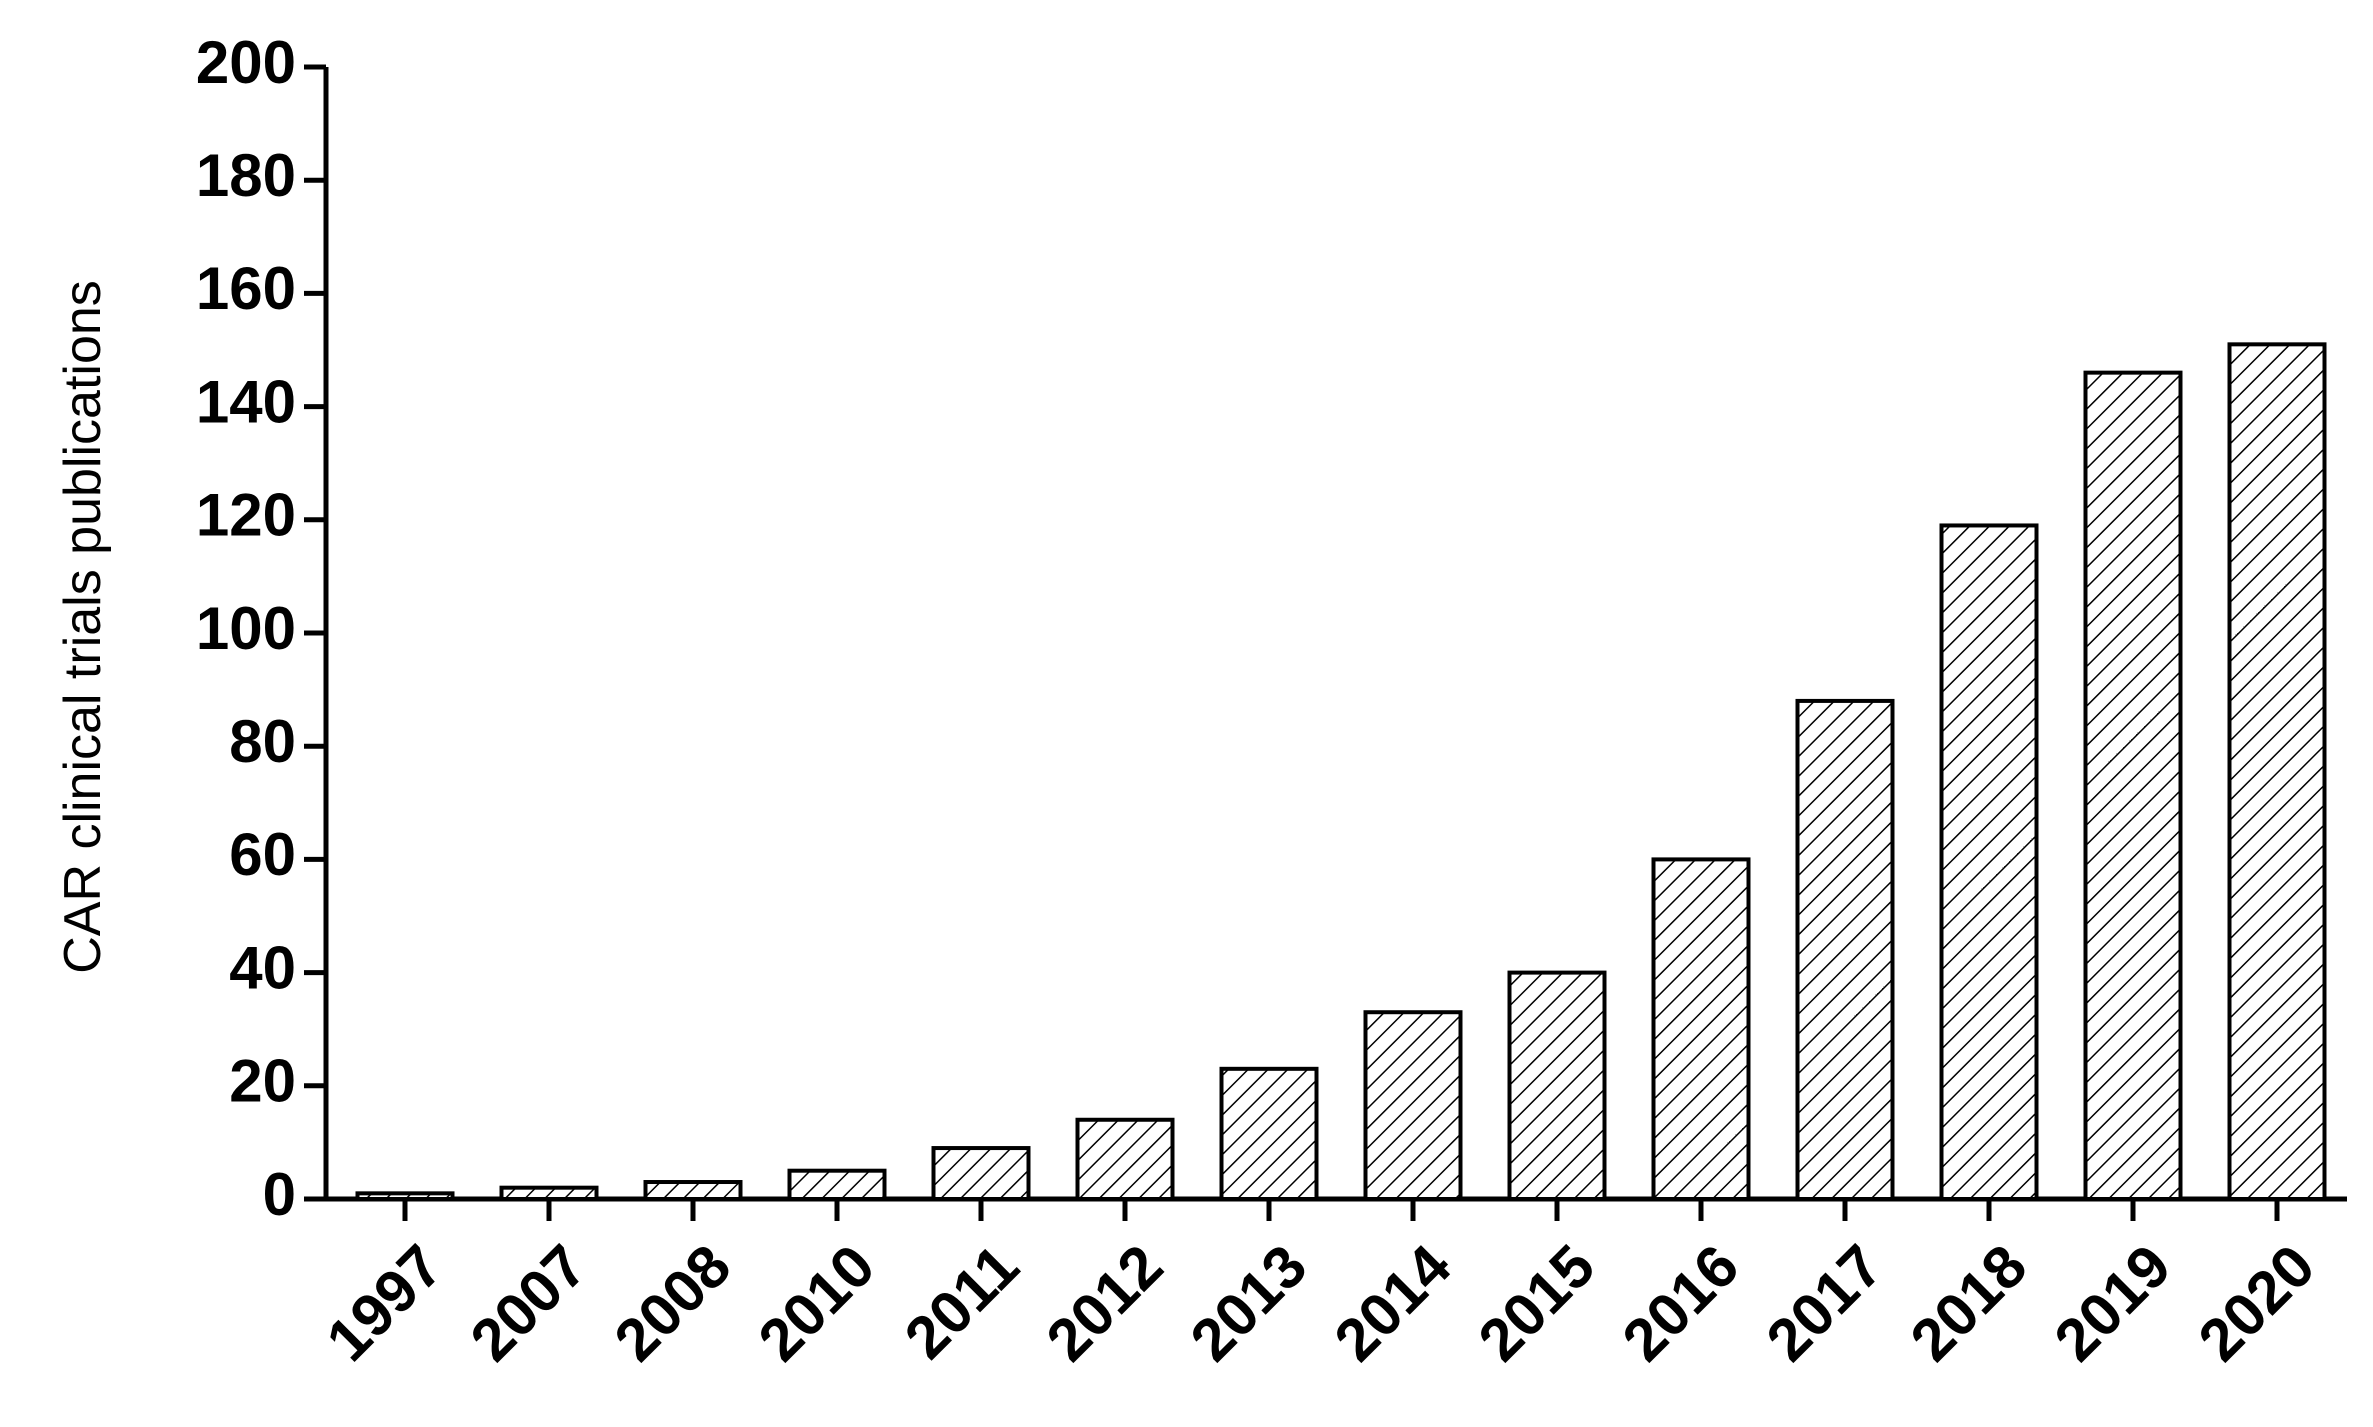  Describe the element at coordinates (246, 62) in the screenshot. I see `y-tick-label: 200` at that location.